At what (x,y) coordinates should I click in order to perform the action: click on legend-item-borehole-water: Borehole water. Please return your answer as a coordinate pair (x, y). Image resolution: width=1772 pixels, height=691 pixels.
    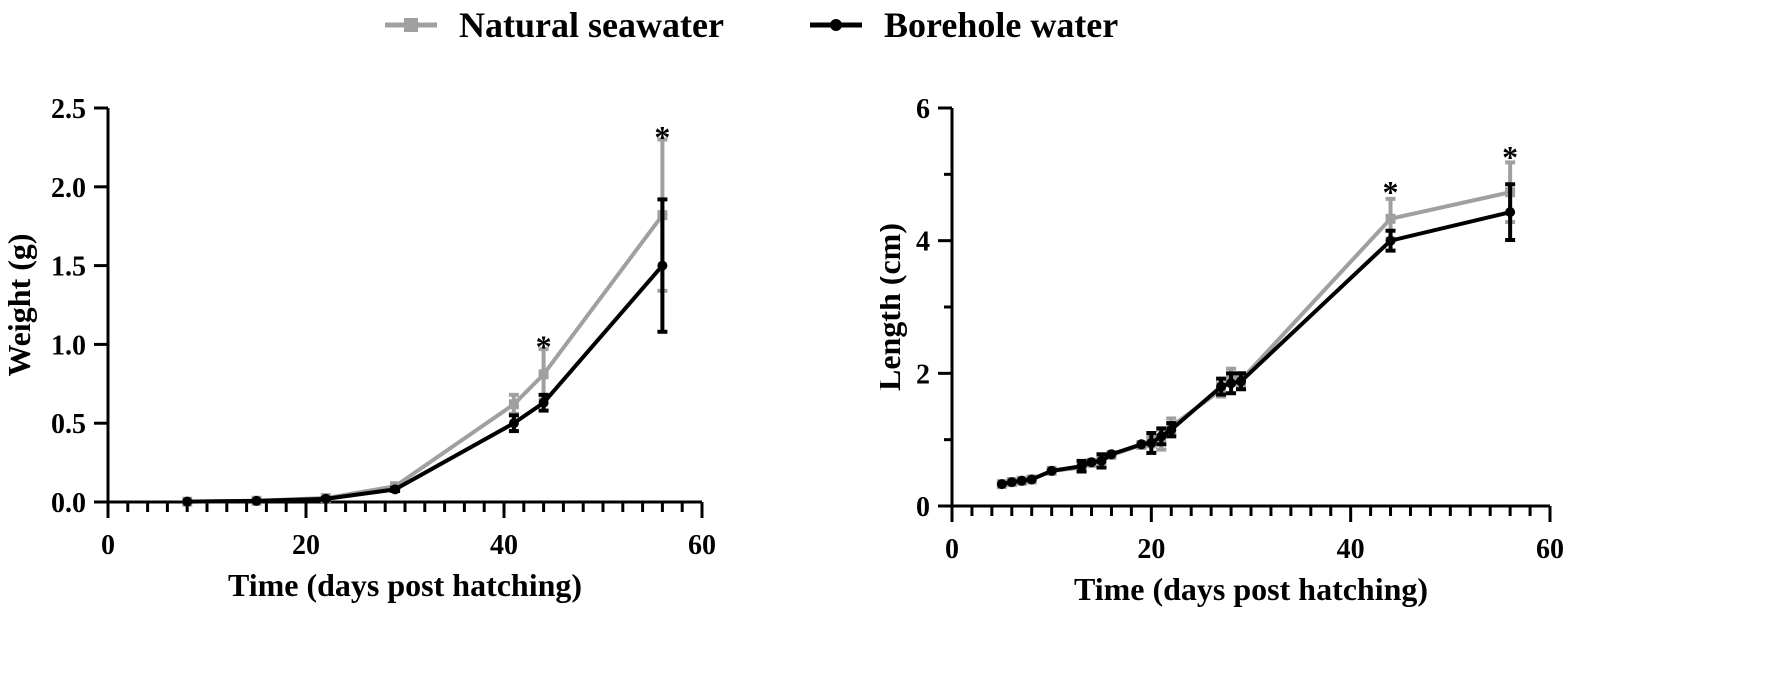
    Looking at the image, I should click on (964, 25).